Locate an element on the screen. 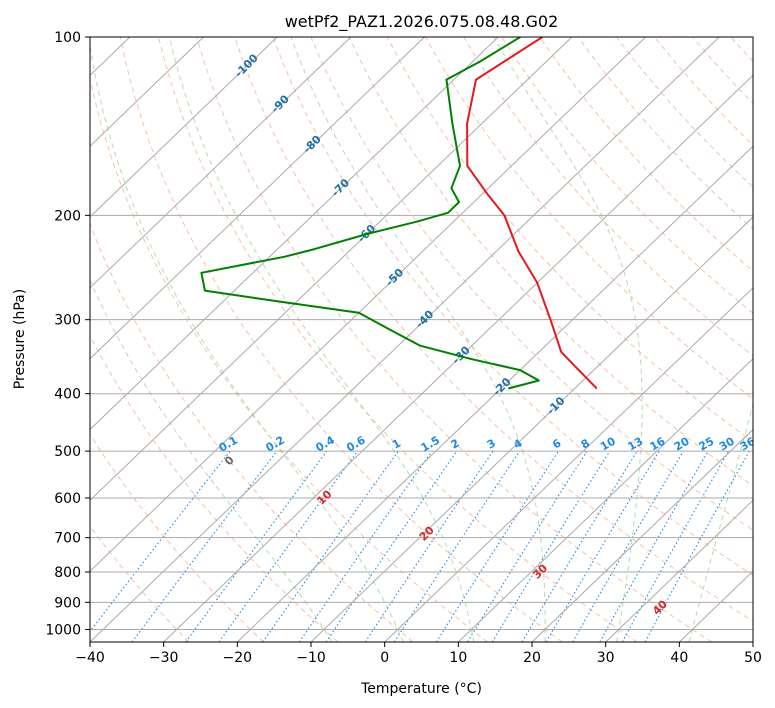 The height and width of the screenshot is (708, 775). y-tick-label: 700 is located at coordinates (67, 539).